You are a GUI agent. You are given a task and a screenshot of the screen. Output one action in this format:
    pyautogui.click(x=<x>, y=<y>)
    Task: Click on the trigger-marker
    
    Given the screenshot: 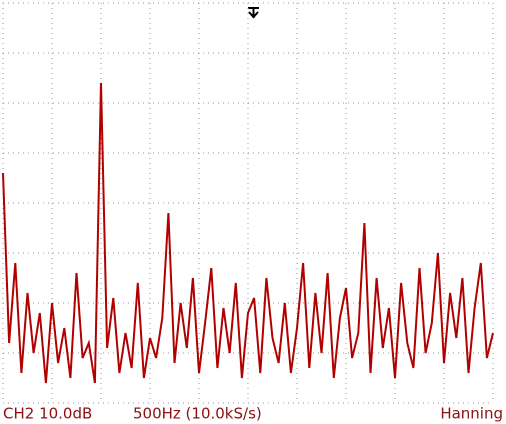 What is the action you would take?
    pyautogui.click(x=253, y=13)
    